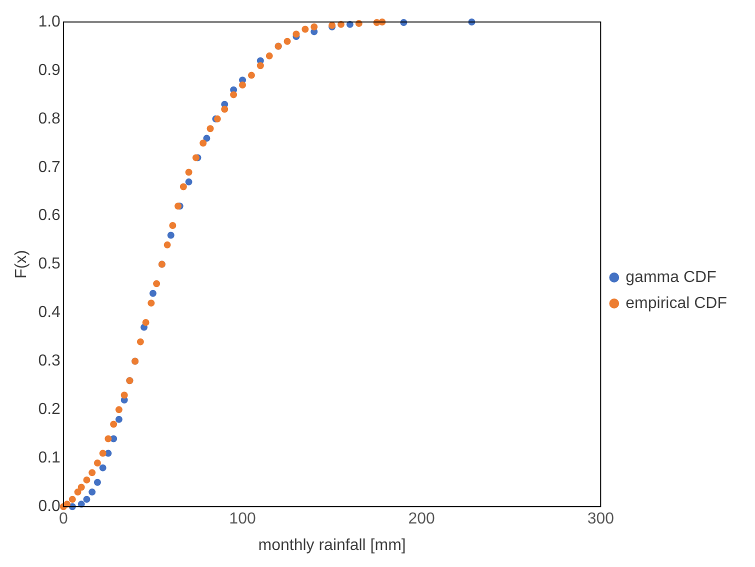 This screenshot has height=567, width=755. What do you see at coordinates (21, 264) in the screenshot?
I see `y-axis-title: F(x)` at bounding box center [21, 264].